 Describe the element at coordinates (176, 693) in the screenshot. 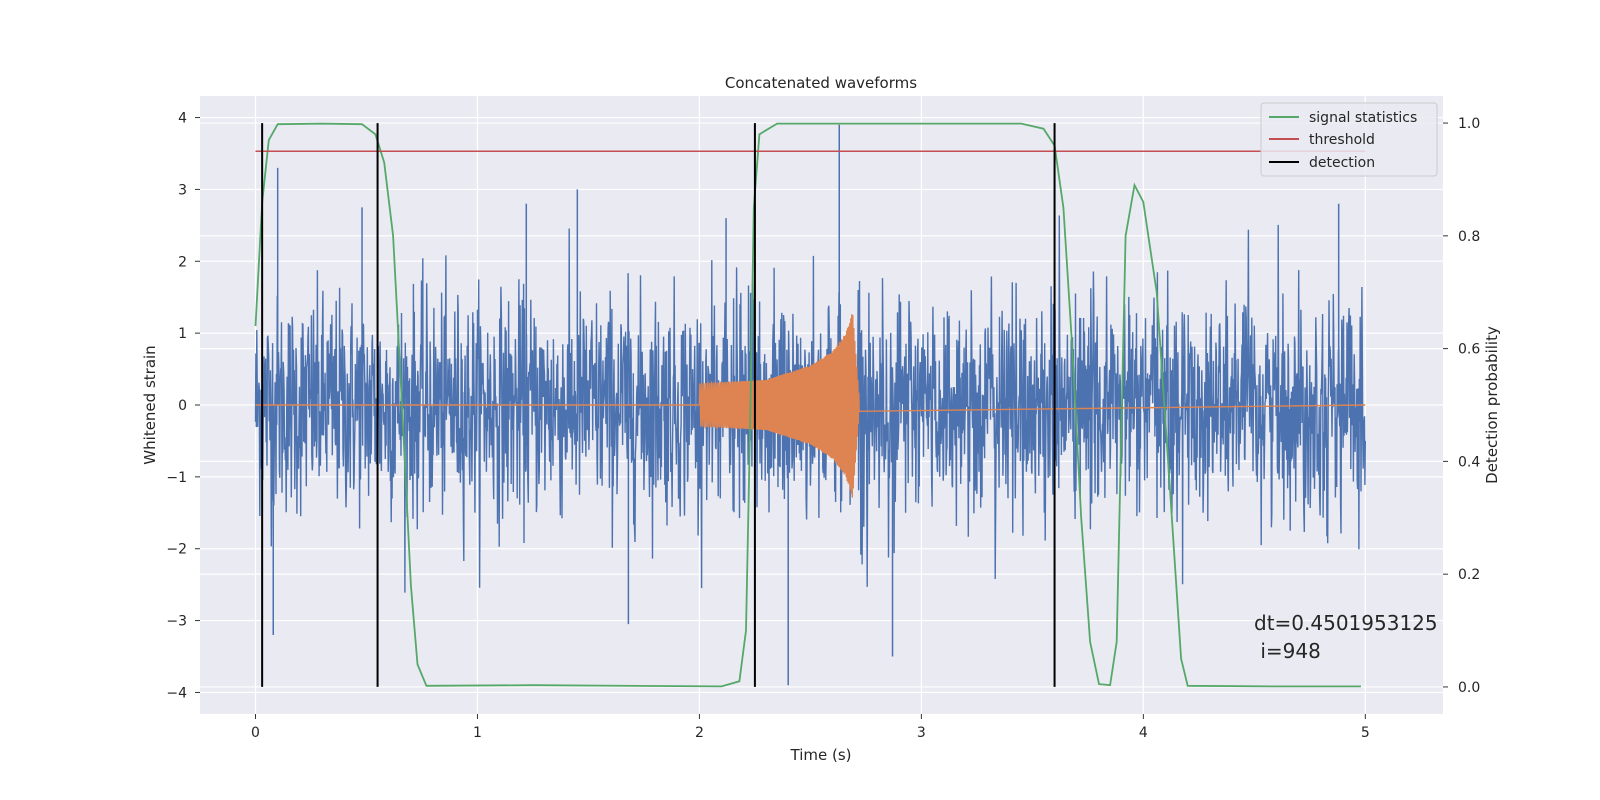

I see `y-tick-label: −4` at that location.